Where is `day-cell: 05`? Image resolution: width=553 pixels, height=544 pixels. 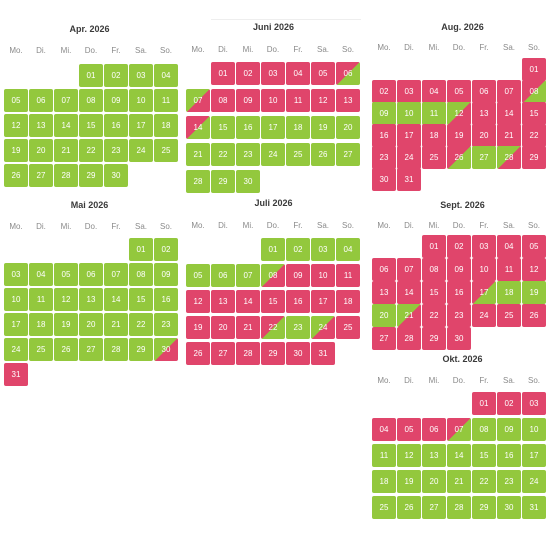
day-cell: 05 is located at coordinates (459, 91).